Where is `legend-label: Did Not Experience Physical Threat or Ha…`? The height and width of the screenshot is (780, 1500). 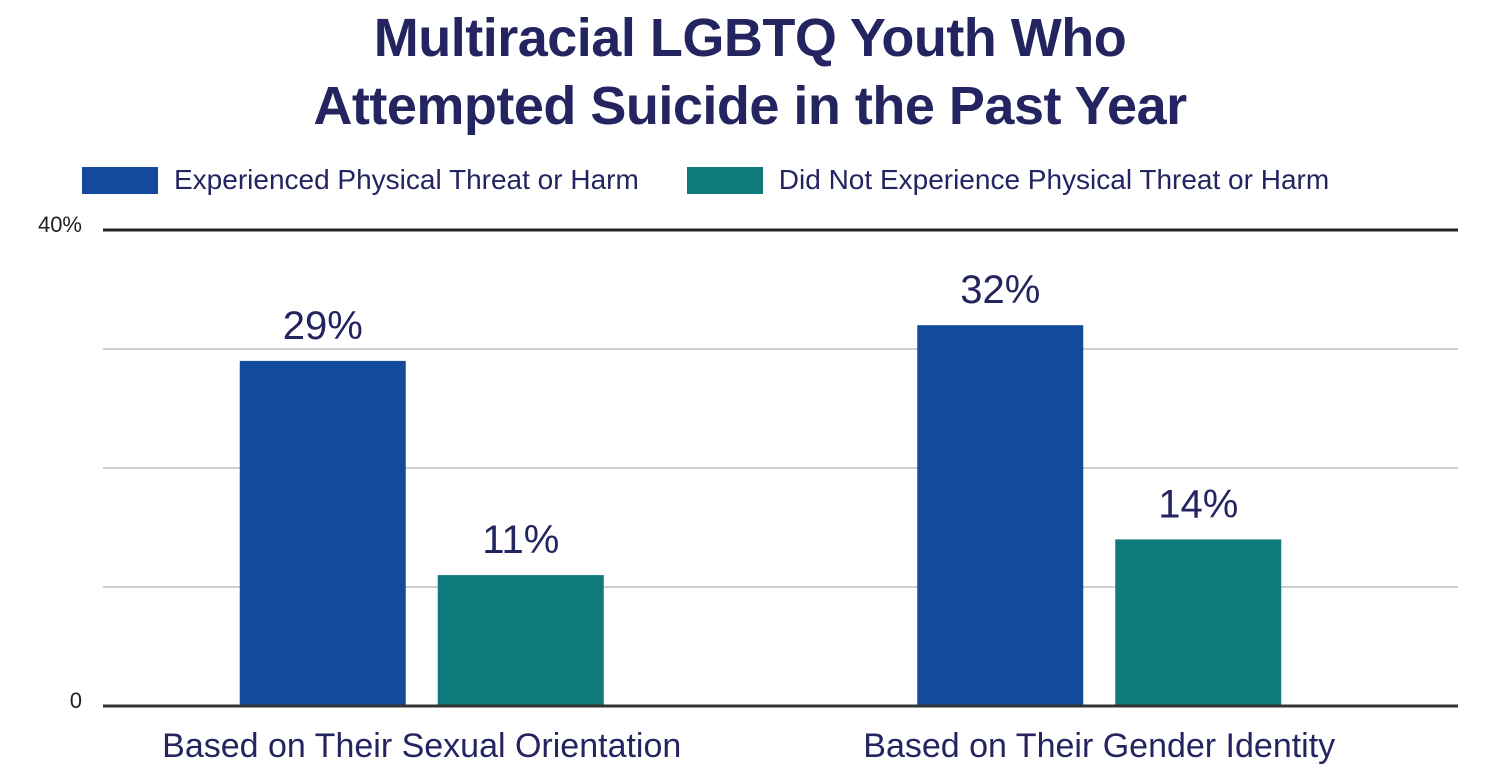
legend-label: Did Not Experience Physical Threat or Ha… is located at coordinates (1054, 179).